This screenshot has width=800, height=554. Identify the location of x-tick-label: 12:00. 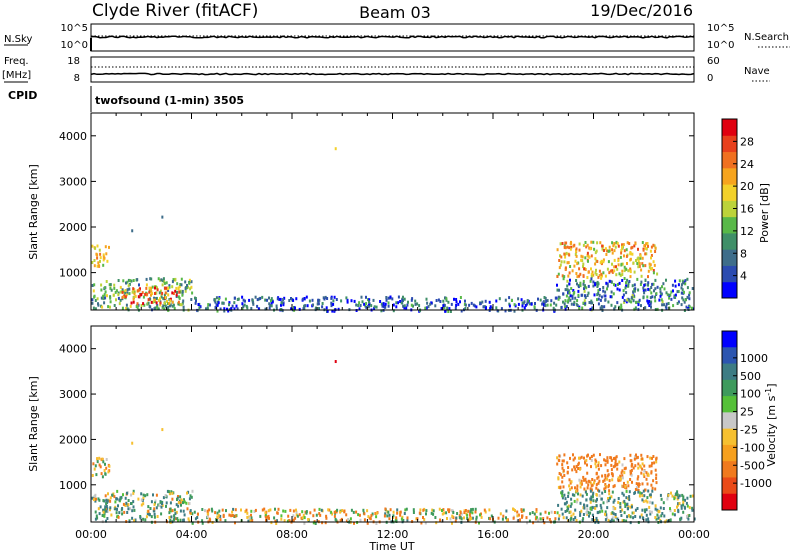
(393, 534).